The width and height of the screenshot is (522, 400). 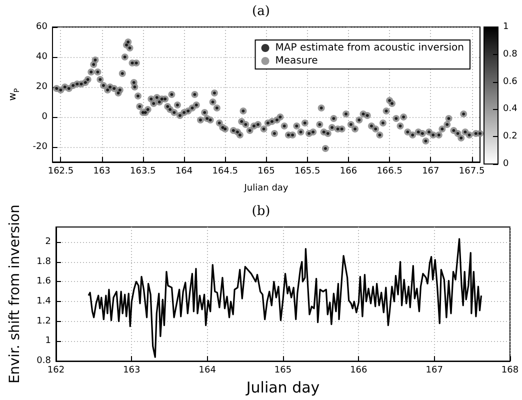 I want to click on y-axis-title: Envir. shift from inversion, so click(x=15, y=294).